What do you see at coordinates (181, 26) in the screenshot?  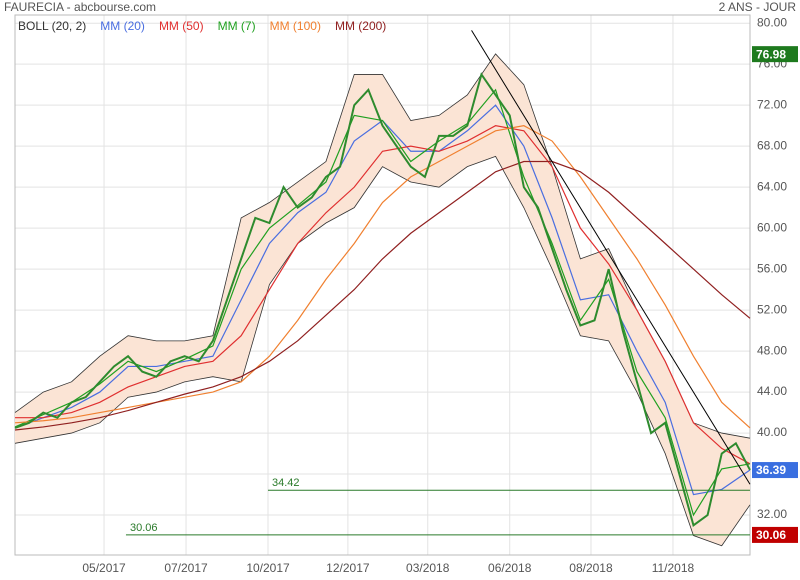 I see `legend-entry: MM (50)` at bounding box center [181, 26].